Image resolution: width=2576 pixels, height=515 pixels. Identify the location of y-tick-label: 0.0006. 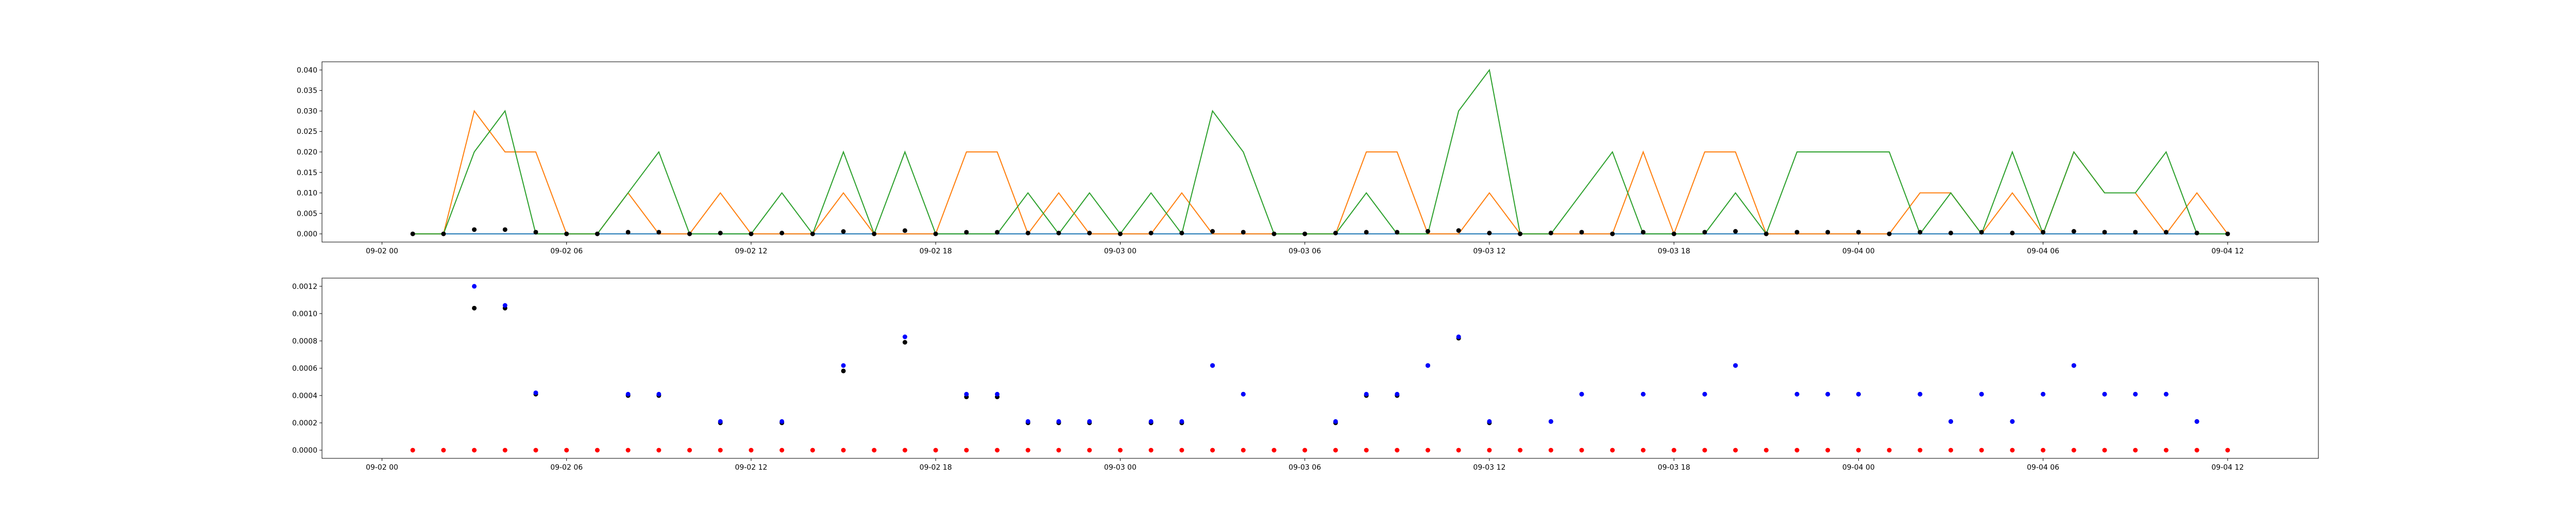
(305, 369).